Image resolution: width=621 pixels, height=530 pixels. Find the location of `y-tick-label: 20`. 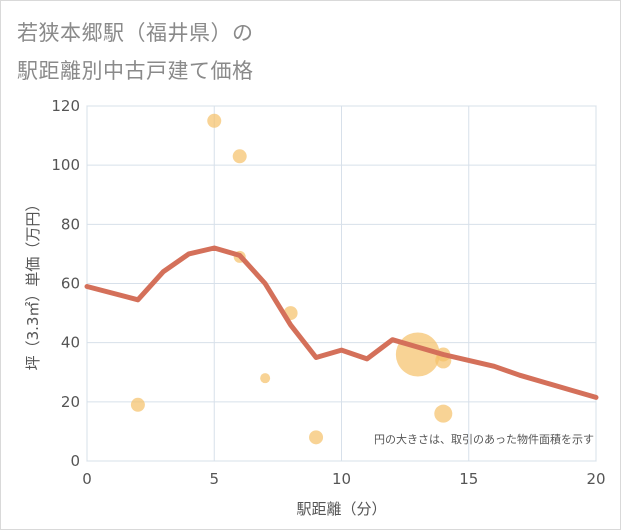

y-tick-label: 20 is located at coordinates (70, 402).